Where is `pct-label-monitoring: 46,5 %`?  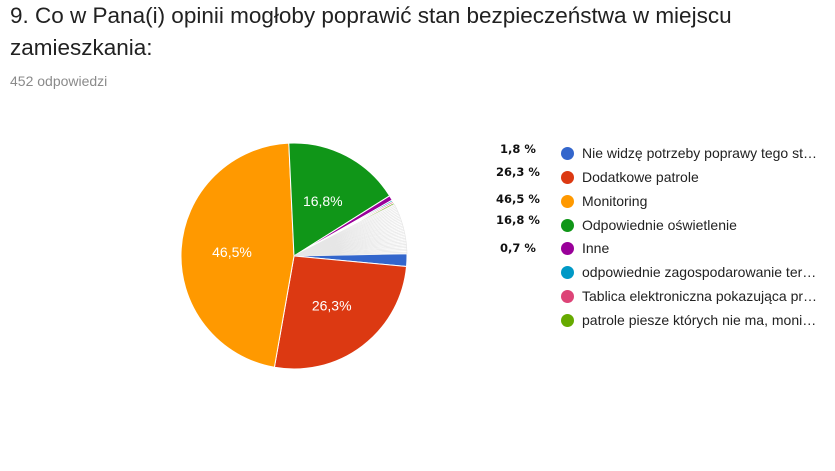
pct-label-monitoring: 46,5 % is located at coordinates (518, 199).